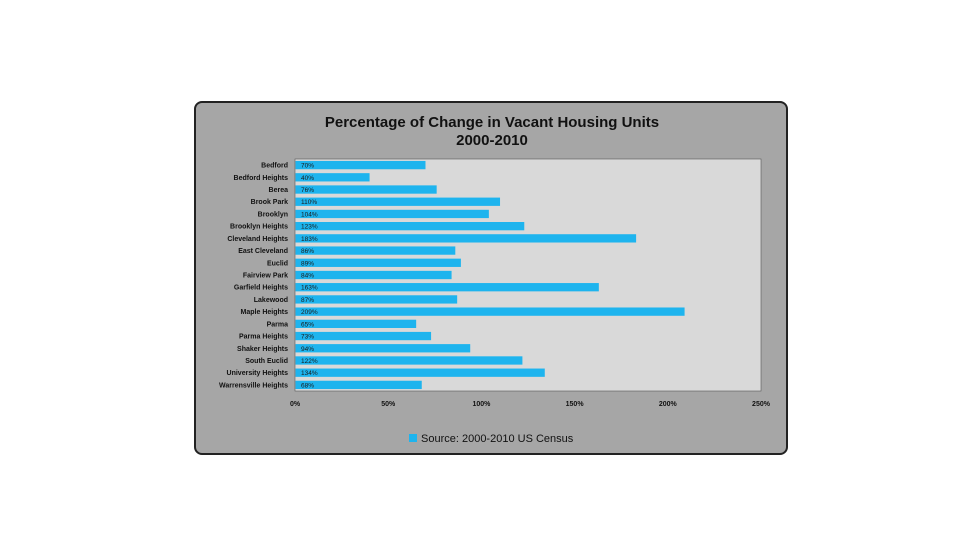 This screenshot has width=960, height=540. I want to click on bar-lakewood, so click(376, 299).